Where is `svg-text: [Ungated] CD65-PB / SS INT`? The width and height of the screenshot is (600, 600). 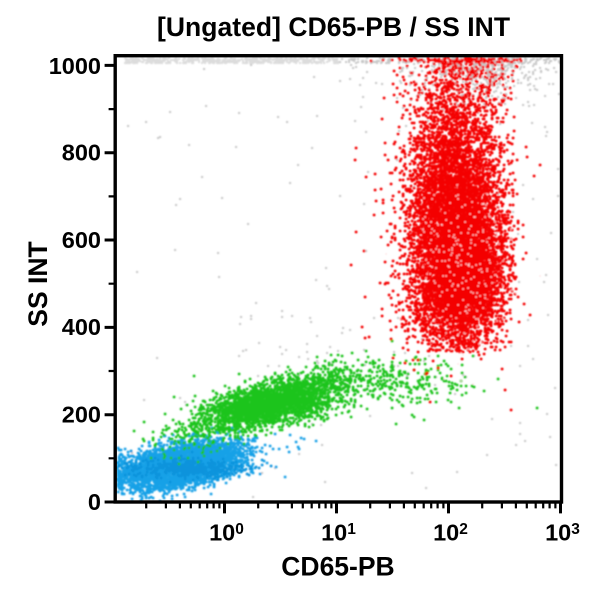
svg-text: [Ungated] CD65-PB / SS INT is located at coordinates (333, 27).